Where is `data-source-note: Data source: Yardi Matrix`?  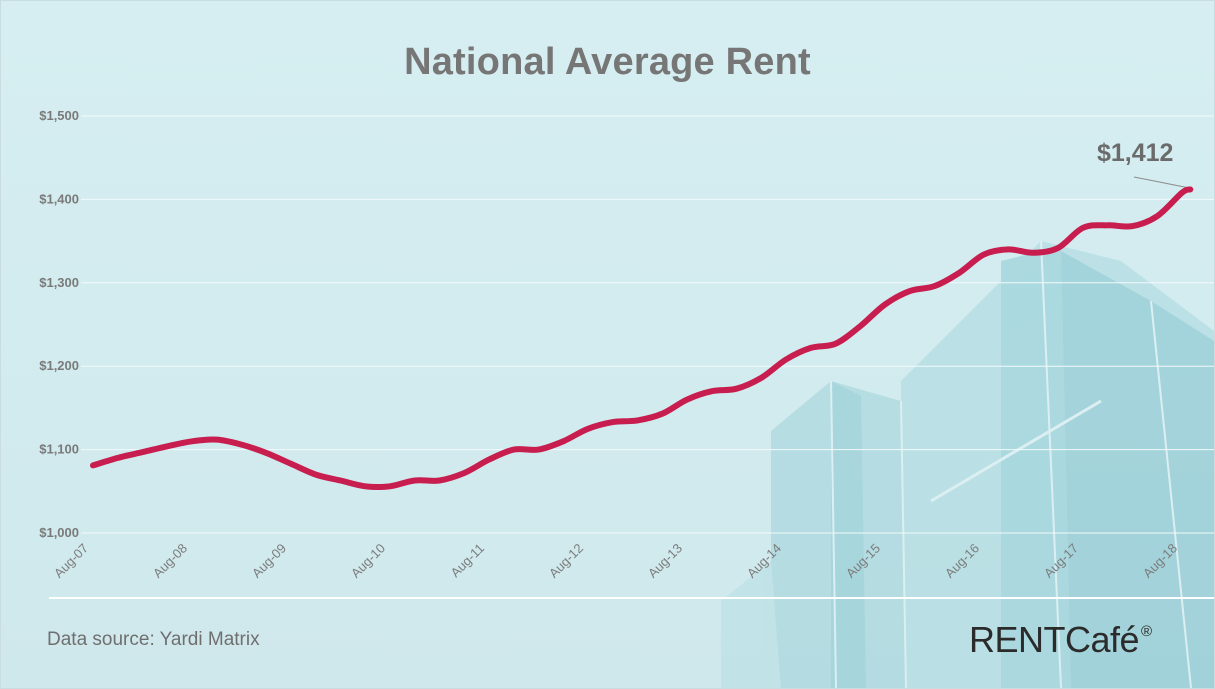 data-source-note: Data source: Yardi Matrix is located at coordinates (153, 639).